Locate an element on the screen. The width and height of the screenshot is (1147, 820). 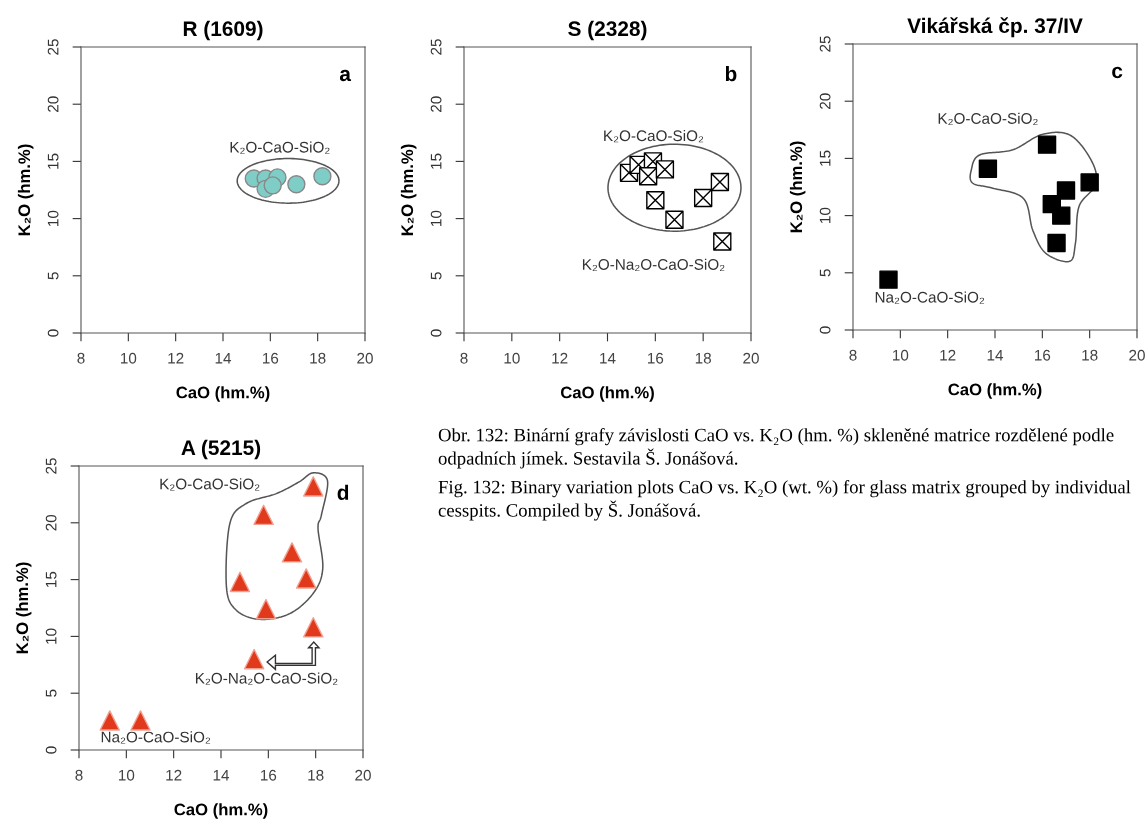
text: Obr. 132: Binární grafy závislosti CaO vs. K₂O (hm. %) skleněné matrice rozdělené podle odpadních jímek. Sestavila Š. Jonášová. is located at coordinates (776, 448).